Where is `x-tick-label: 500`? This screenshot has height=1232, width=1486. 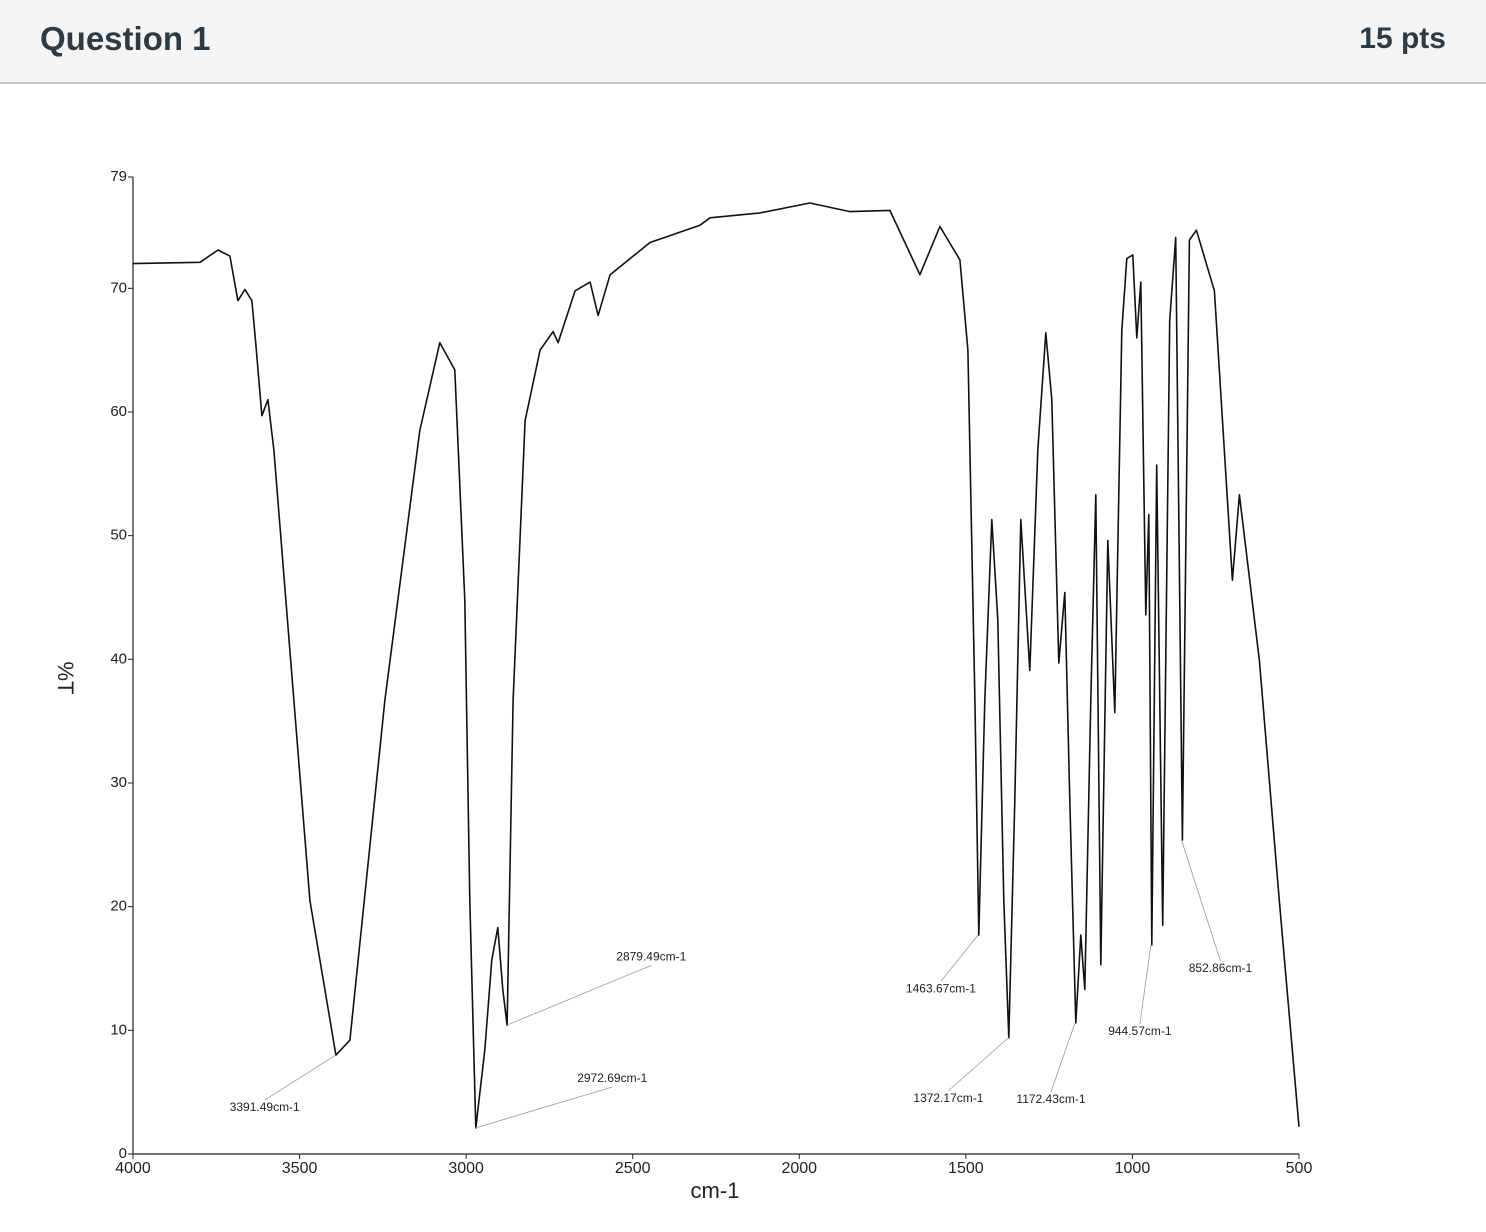 x-tick-label: 500 is located at coordinates (1299, 1168).